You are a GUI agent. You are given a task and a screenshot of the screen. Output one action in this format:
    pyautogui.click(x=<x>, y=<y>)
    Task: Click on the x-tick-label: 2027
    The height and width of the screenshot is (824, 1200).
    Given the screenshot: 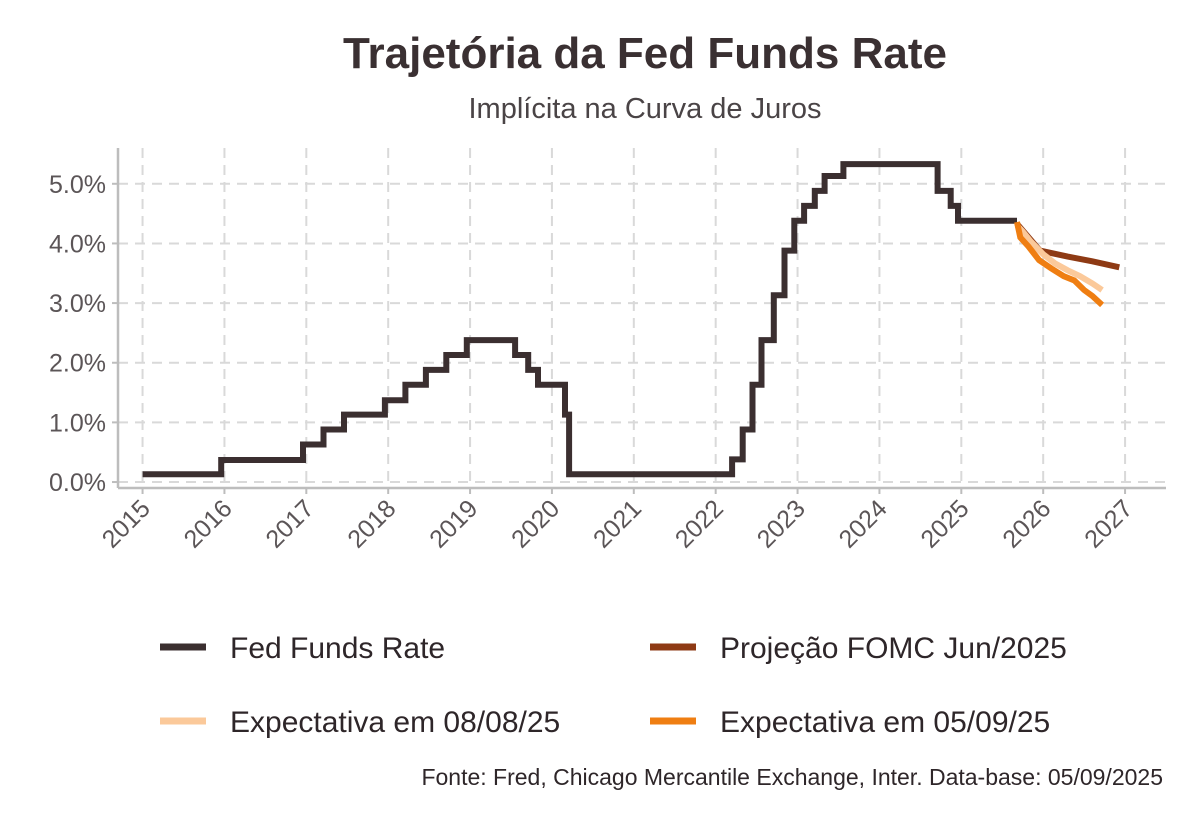 What is the action you would take?
    pyautogui.click(x=1108, y=523)
    